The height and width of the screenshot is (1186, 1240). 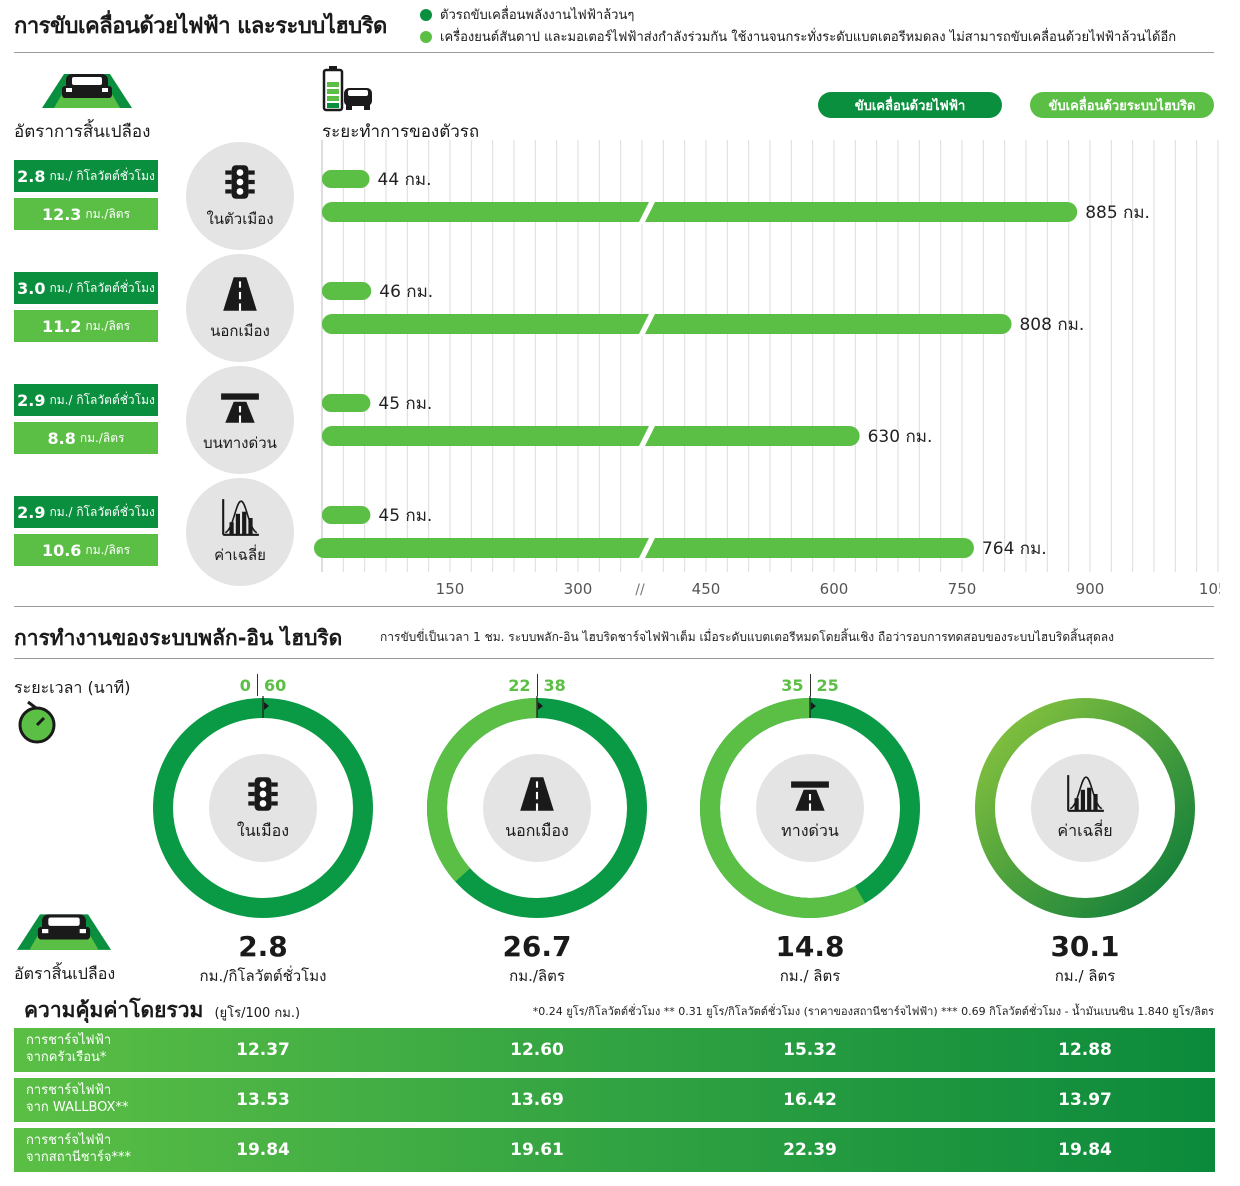 What do you see at coordinates (78, 1149) in the screenshot?
I see `cost-row-label: การชาร์จไฟฟ้า จากสถานีชาร์จ***` at bounding box center [78, 1149].